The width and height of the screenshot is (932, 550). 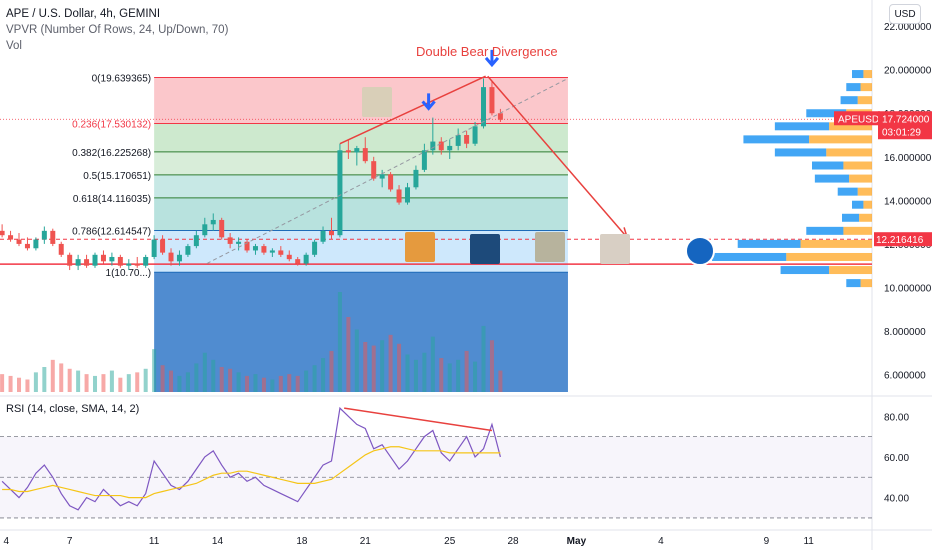 I want to click on down-arrow-icon, so click(x=492, y=58).